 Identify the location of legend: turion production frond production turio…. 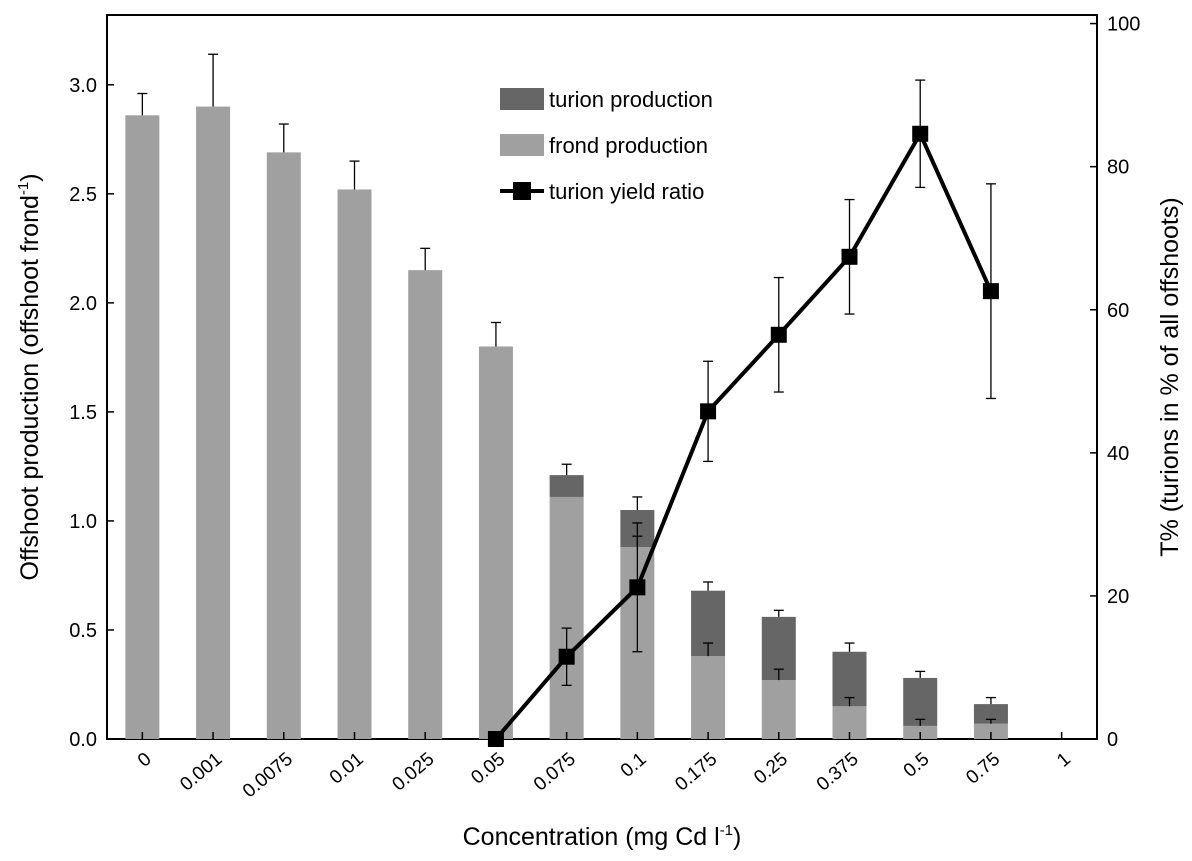
(606, 145).